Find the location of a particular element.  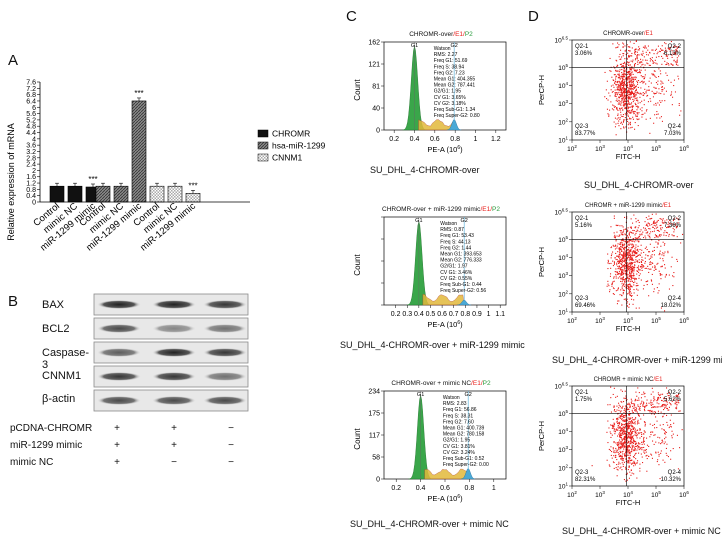

stat-line: G2/G1: 1.97 is located at coordinates (453, 267).